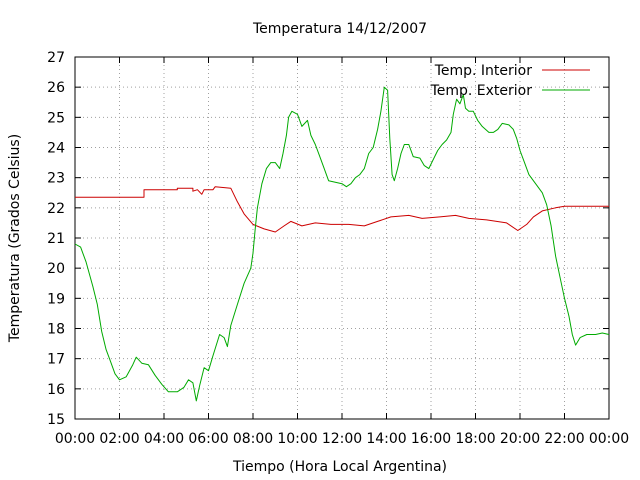 The width and height of the screenshot is (640, 480). I want to click on y-tick-label: 17, so click(56, 360).